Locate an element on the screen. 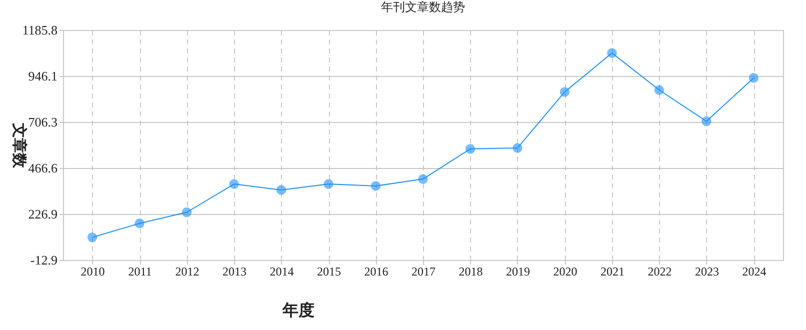 Image resolution: width=806 pixels, height=330 pixels. x-tick-label: 2014 is located at coordinates (282, 271).